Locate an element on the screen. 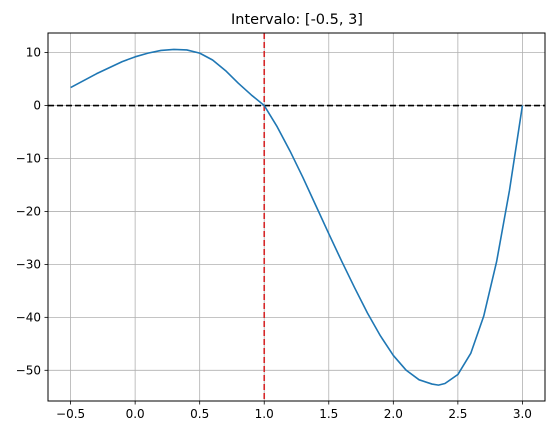  x-tick-label: 1.0 is located at coordinates (264, 414).